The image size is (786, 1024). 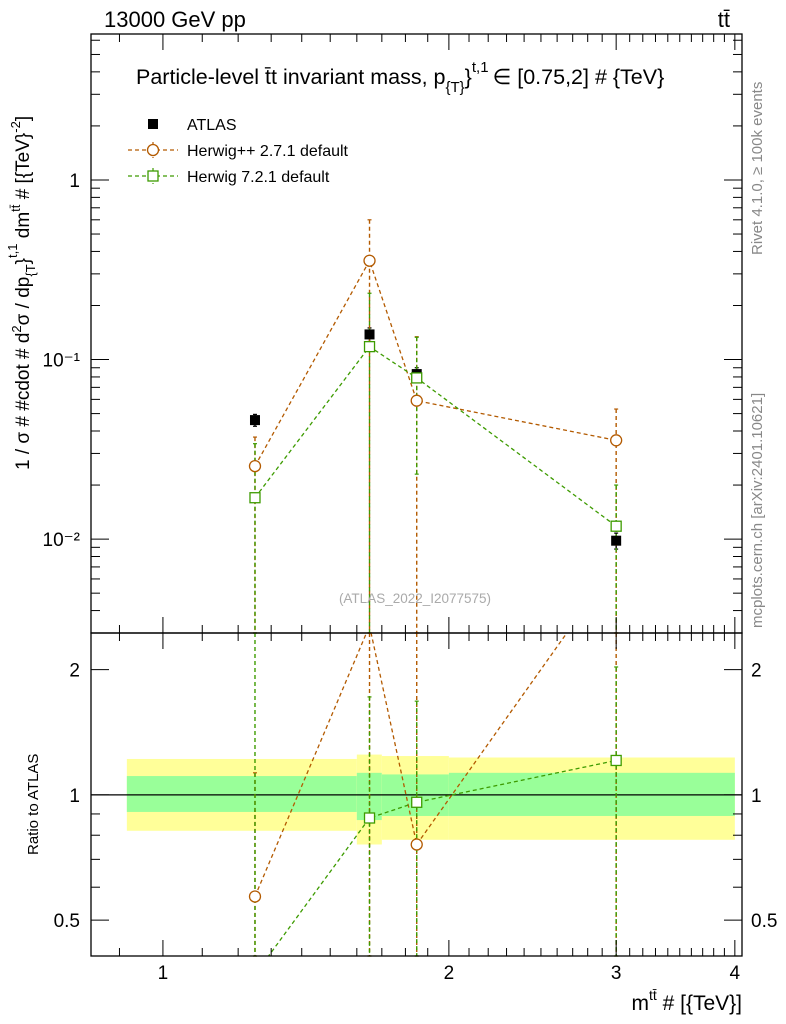 I want to click on y-tick-label: 10⁻¹, so click(x=62, y=361).